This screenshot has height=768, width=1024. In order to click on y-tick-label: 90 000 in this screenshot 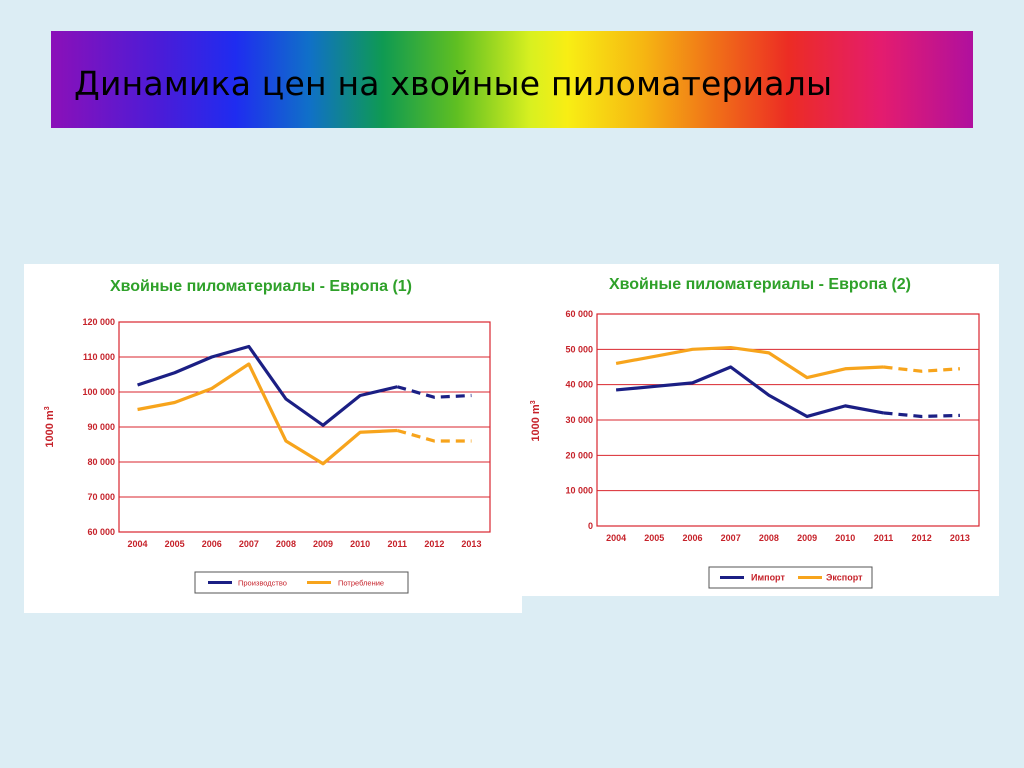, I will do `click(101, 427)`.